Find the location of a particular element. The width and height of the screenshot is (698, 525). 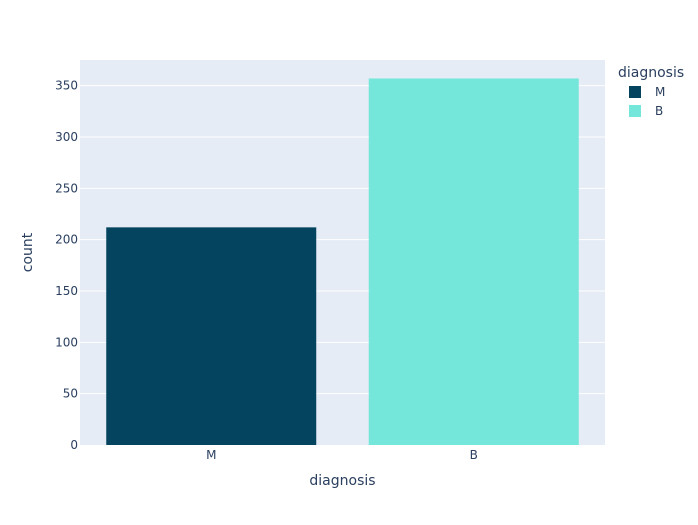

legend-items: MB is located at coordinates (647, 101).